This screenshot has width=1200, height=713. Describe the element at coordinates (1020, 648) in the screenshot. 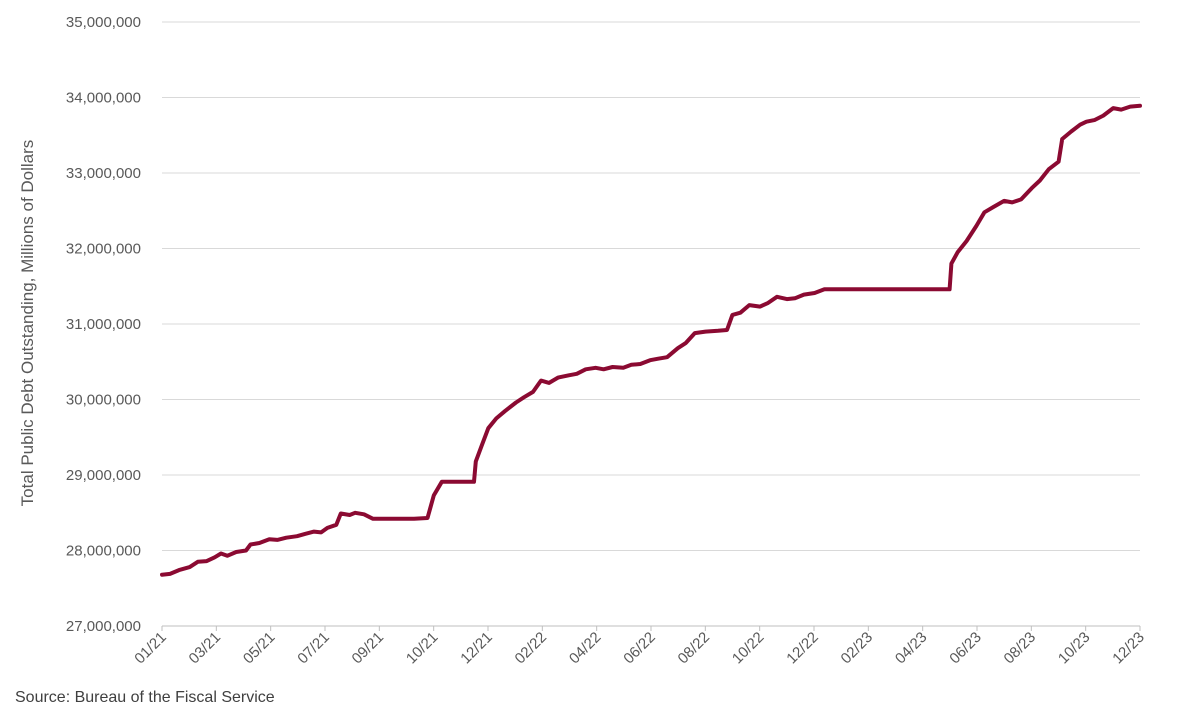

I see `x-tick-label: 08/23` at that location.